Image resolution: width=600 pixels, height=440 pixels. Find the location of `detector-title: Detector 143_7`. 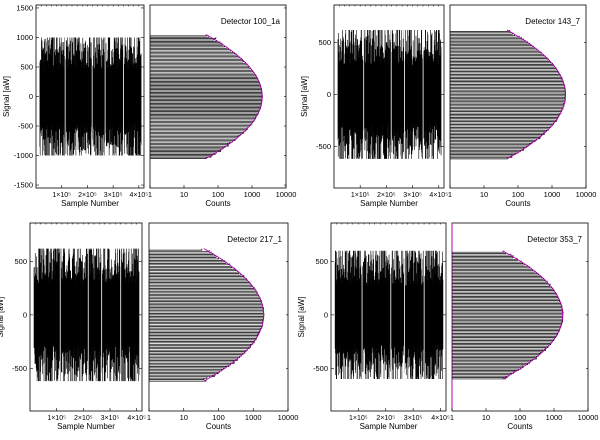

detector-title: Detector 143_7 is located at coordinates (552, 21).